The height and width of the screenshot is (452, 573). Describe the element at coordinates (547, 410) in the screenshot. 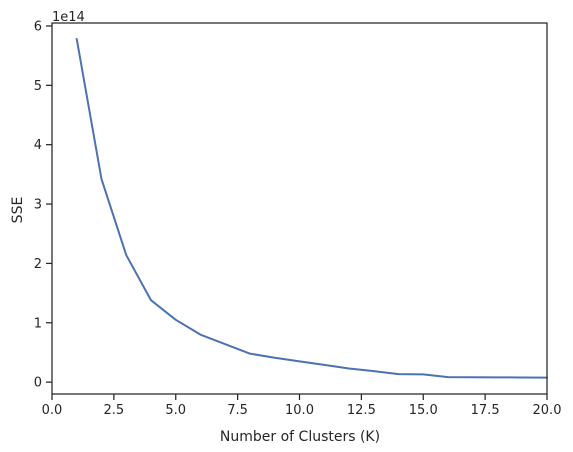

I see `x-tick-label: 20.0` at that location.